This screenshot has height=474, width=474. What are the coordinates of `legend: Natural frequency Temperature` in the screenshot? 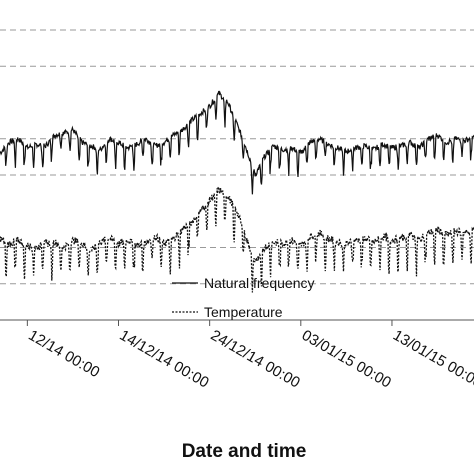 It's located at (243, 297).